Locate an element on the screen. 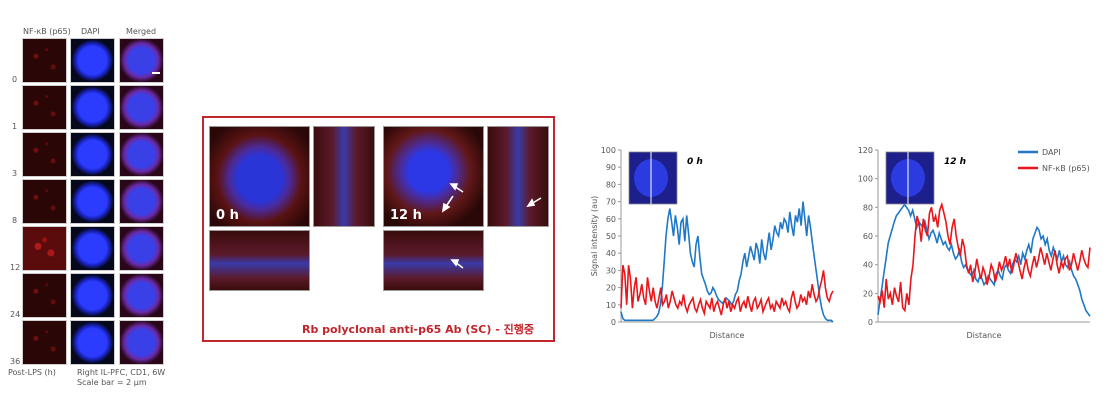 The width and height of the screenshot is (1117, 411). y-tick-label-1: 20 is located at coordinates (868, 293).